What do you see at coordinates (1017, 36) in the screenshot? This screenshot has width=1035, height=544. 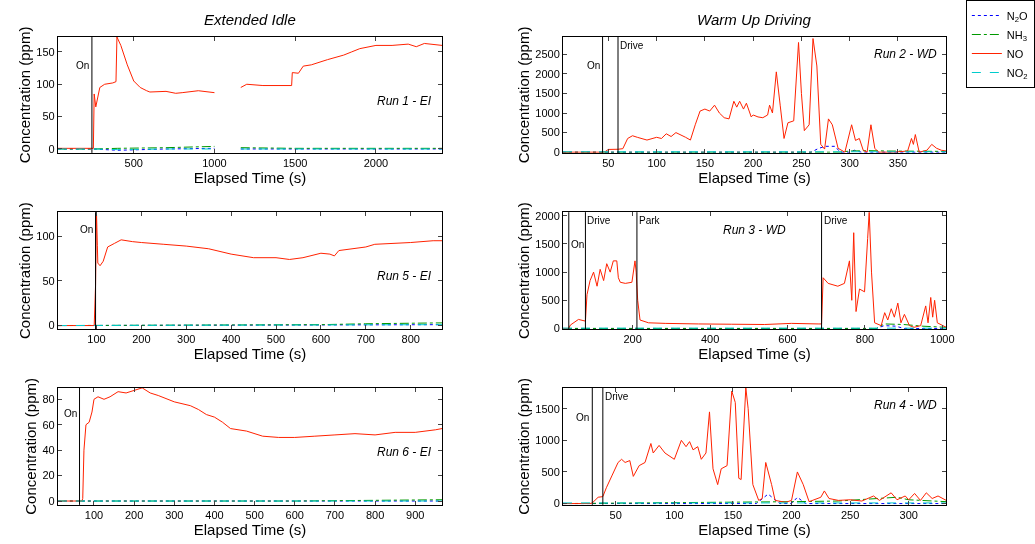 I see `legend-label: NH$_{3}$` at bounding box center [1017, 36].